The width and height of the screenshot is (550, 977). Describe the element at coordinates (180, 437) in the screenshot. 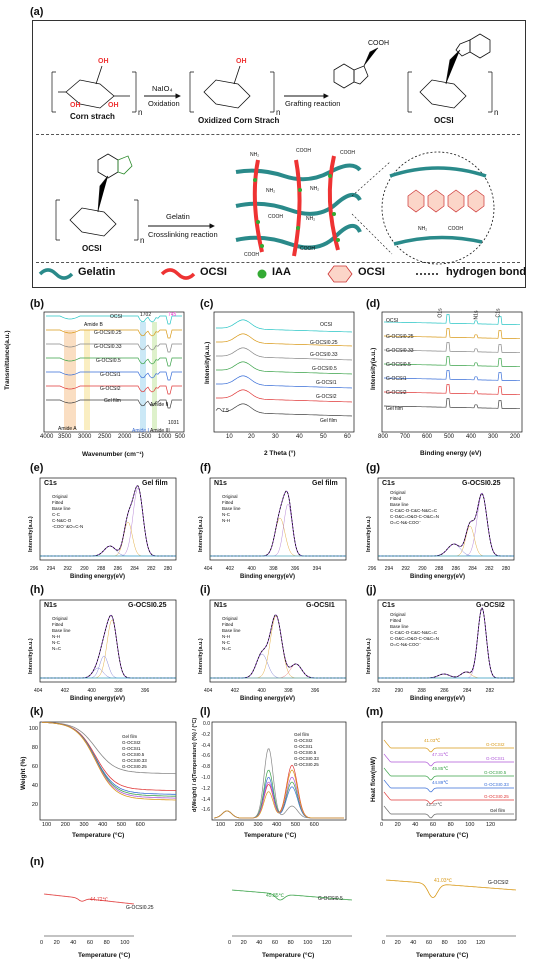

I see `b-xtick-7: 500` at that location.